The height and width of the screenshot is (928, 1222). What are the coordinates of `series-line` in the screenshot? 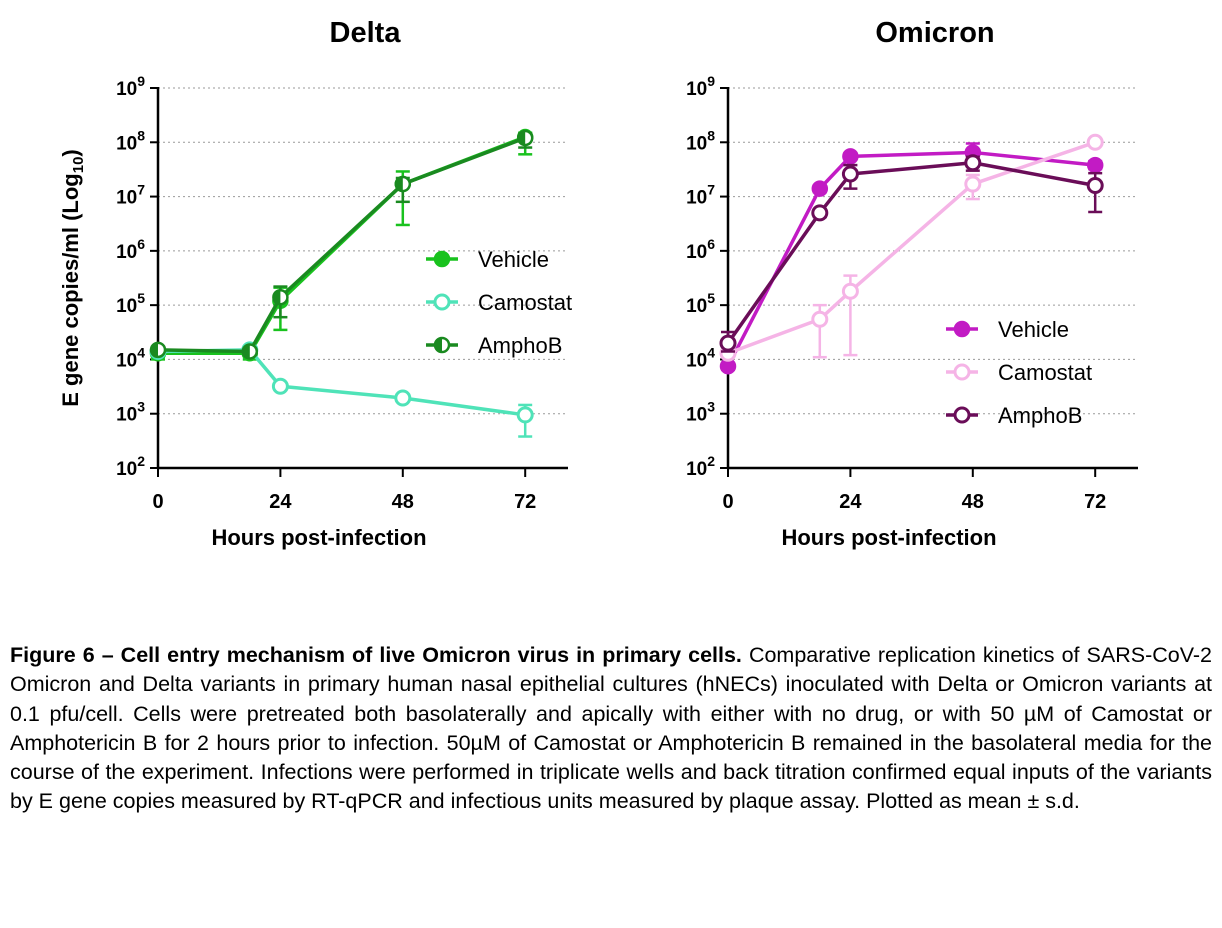 It's located at (342, 245).